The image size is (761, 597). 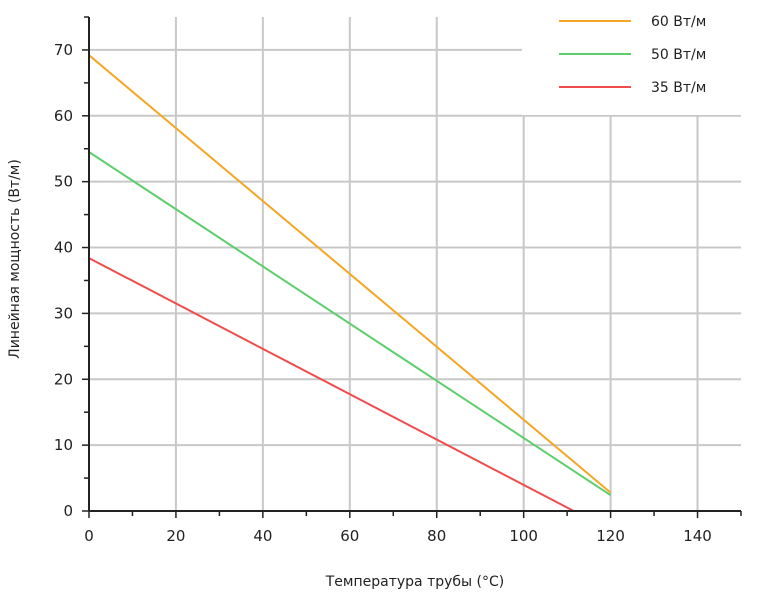 What do you see at coordinates (89, 536) in the screenshot?
I see `x-tick-label: 0` at bounding box center [89, 536].